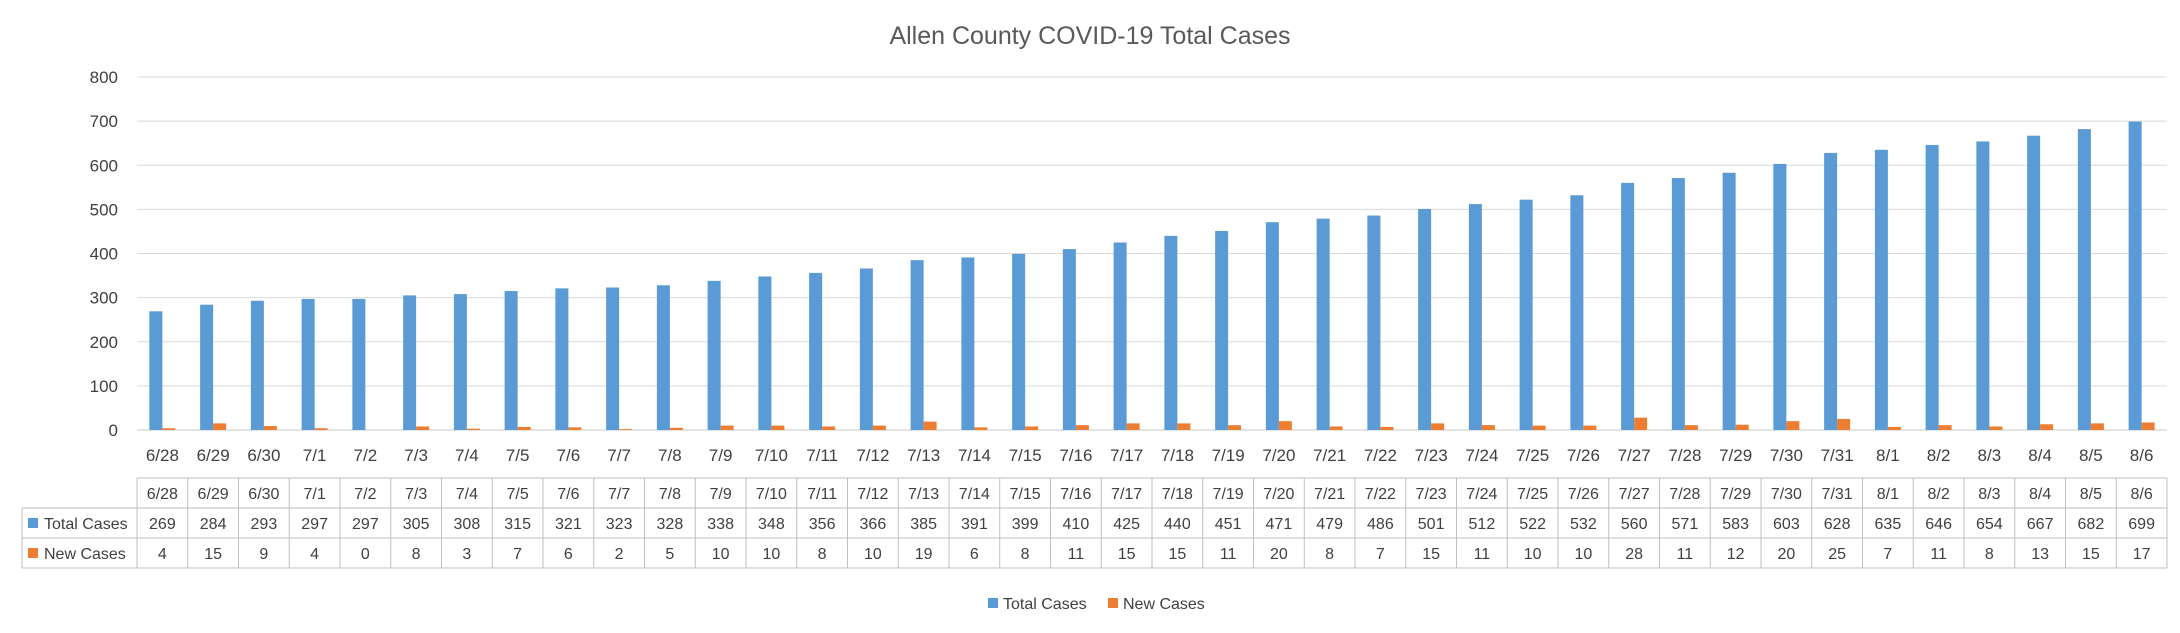 Image resolution: width=2180 pixels, height=633 pixels. I want to click on table-cell: 308, so click(467, 524).